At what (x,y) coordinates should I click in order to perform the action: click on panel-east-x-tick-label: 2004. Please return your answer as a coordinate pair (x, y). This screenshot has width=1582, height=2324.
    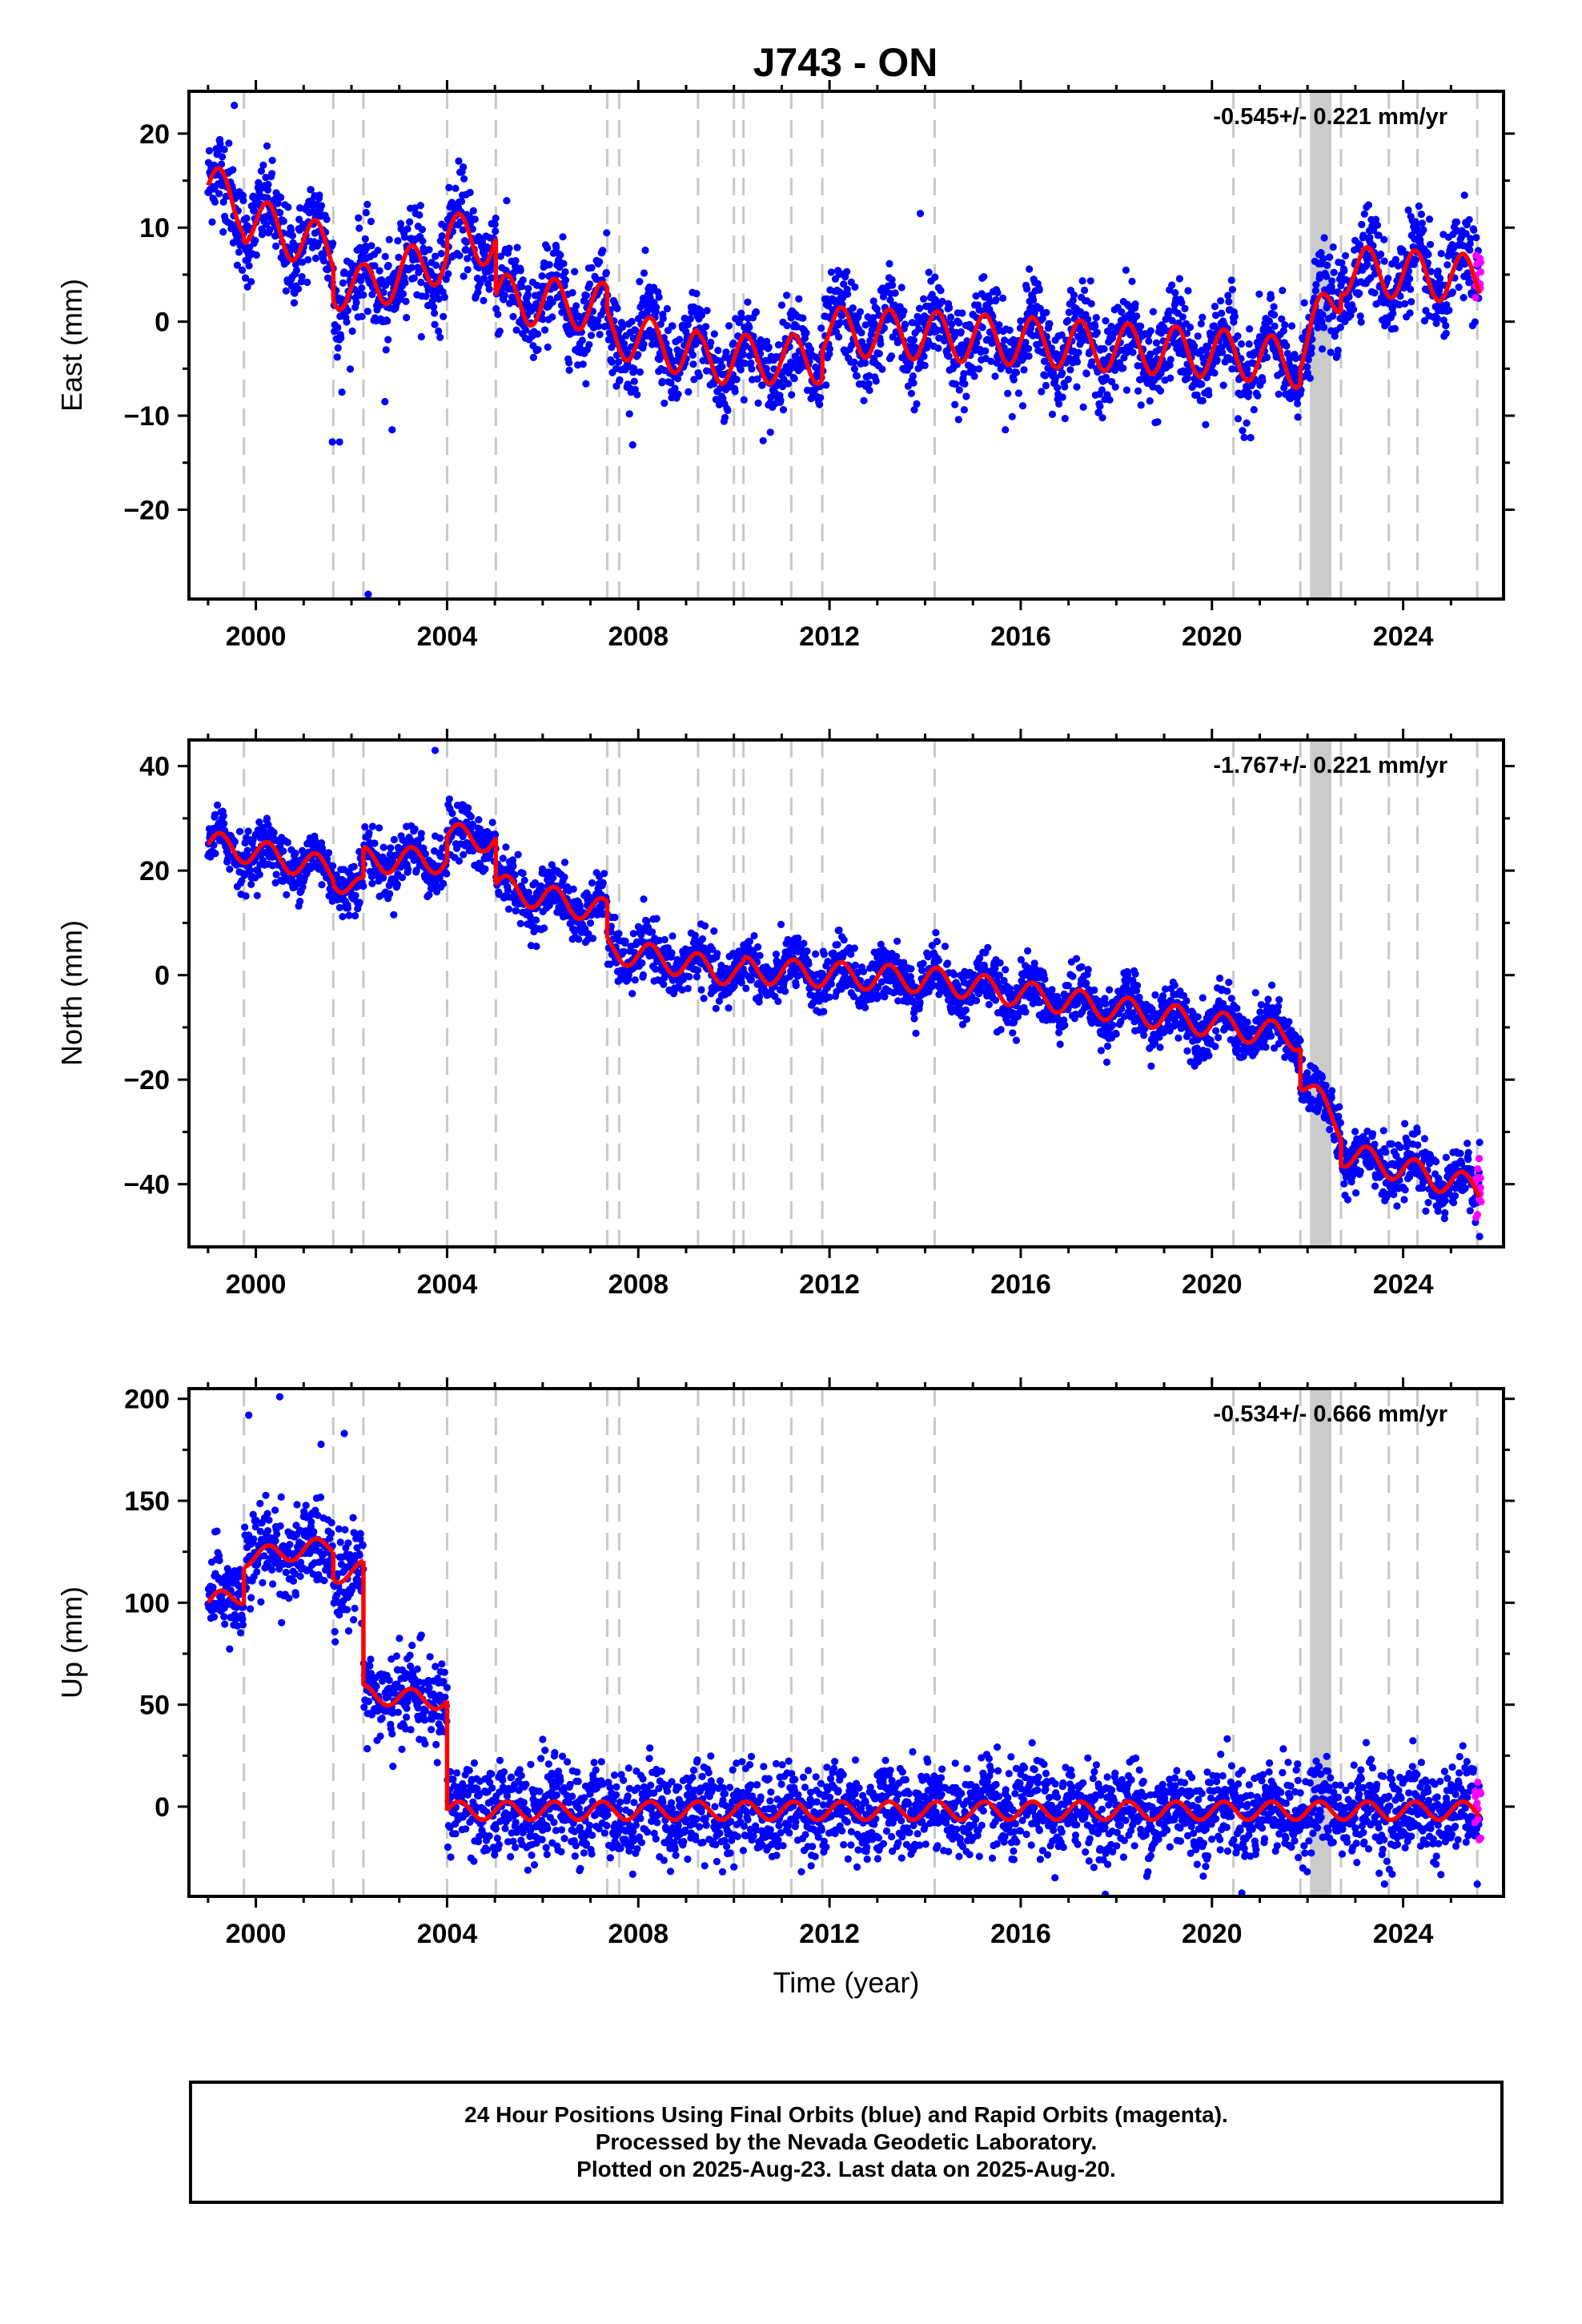
    Looking at the image, I should click on (447, 636).